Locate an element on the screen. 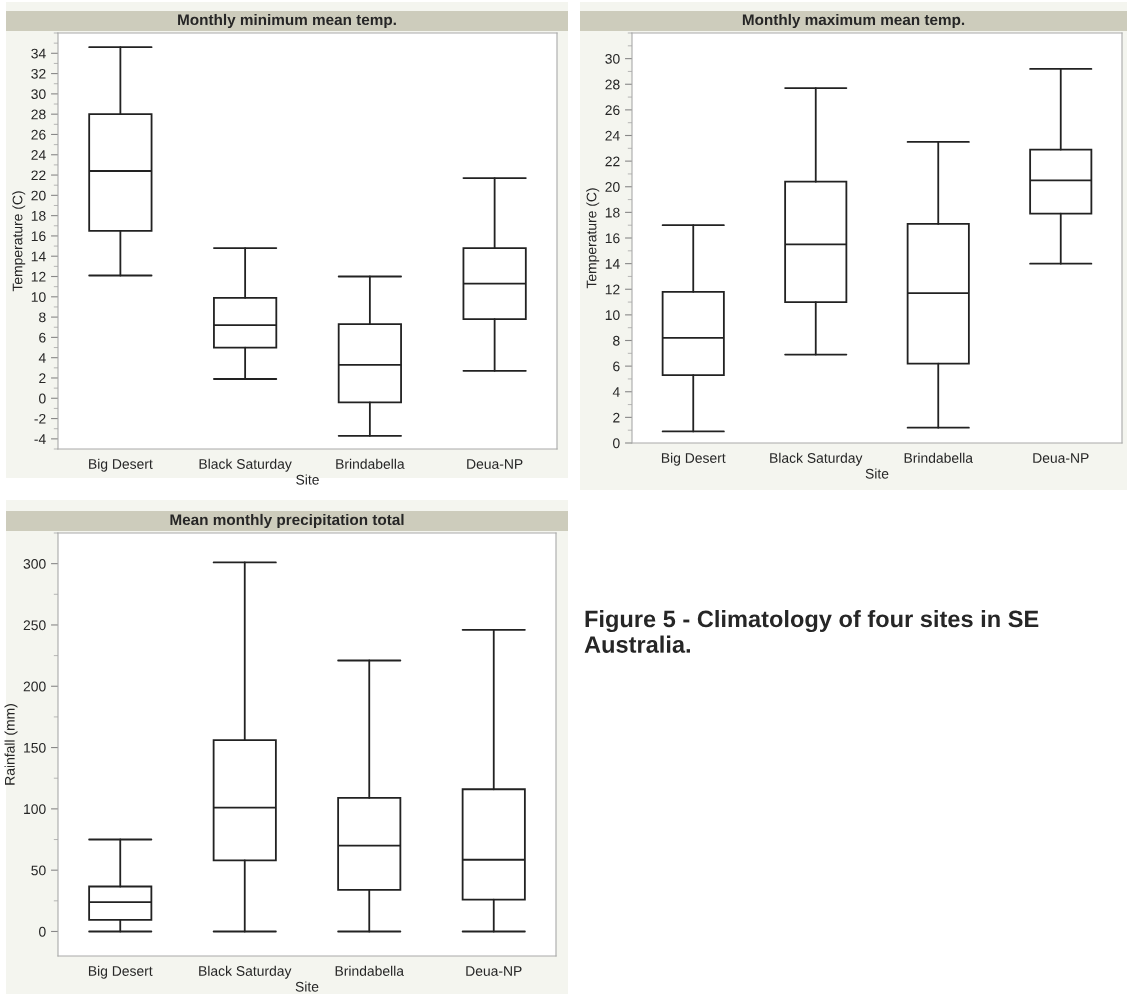 This screenshot has width=1127, height=994. y-tick-label: 200 is located at coordinates (34, 686).